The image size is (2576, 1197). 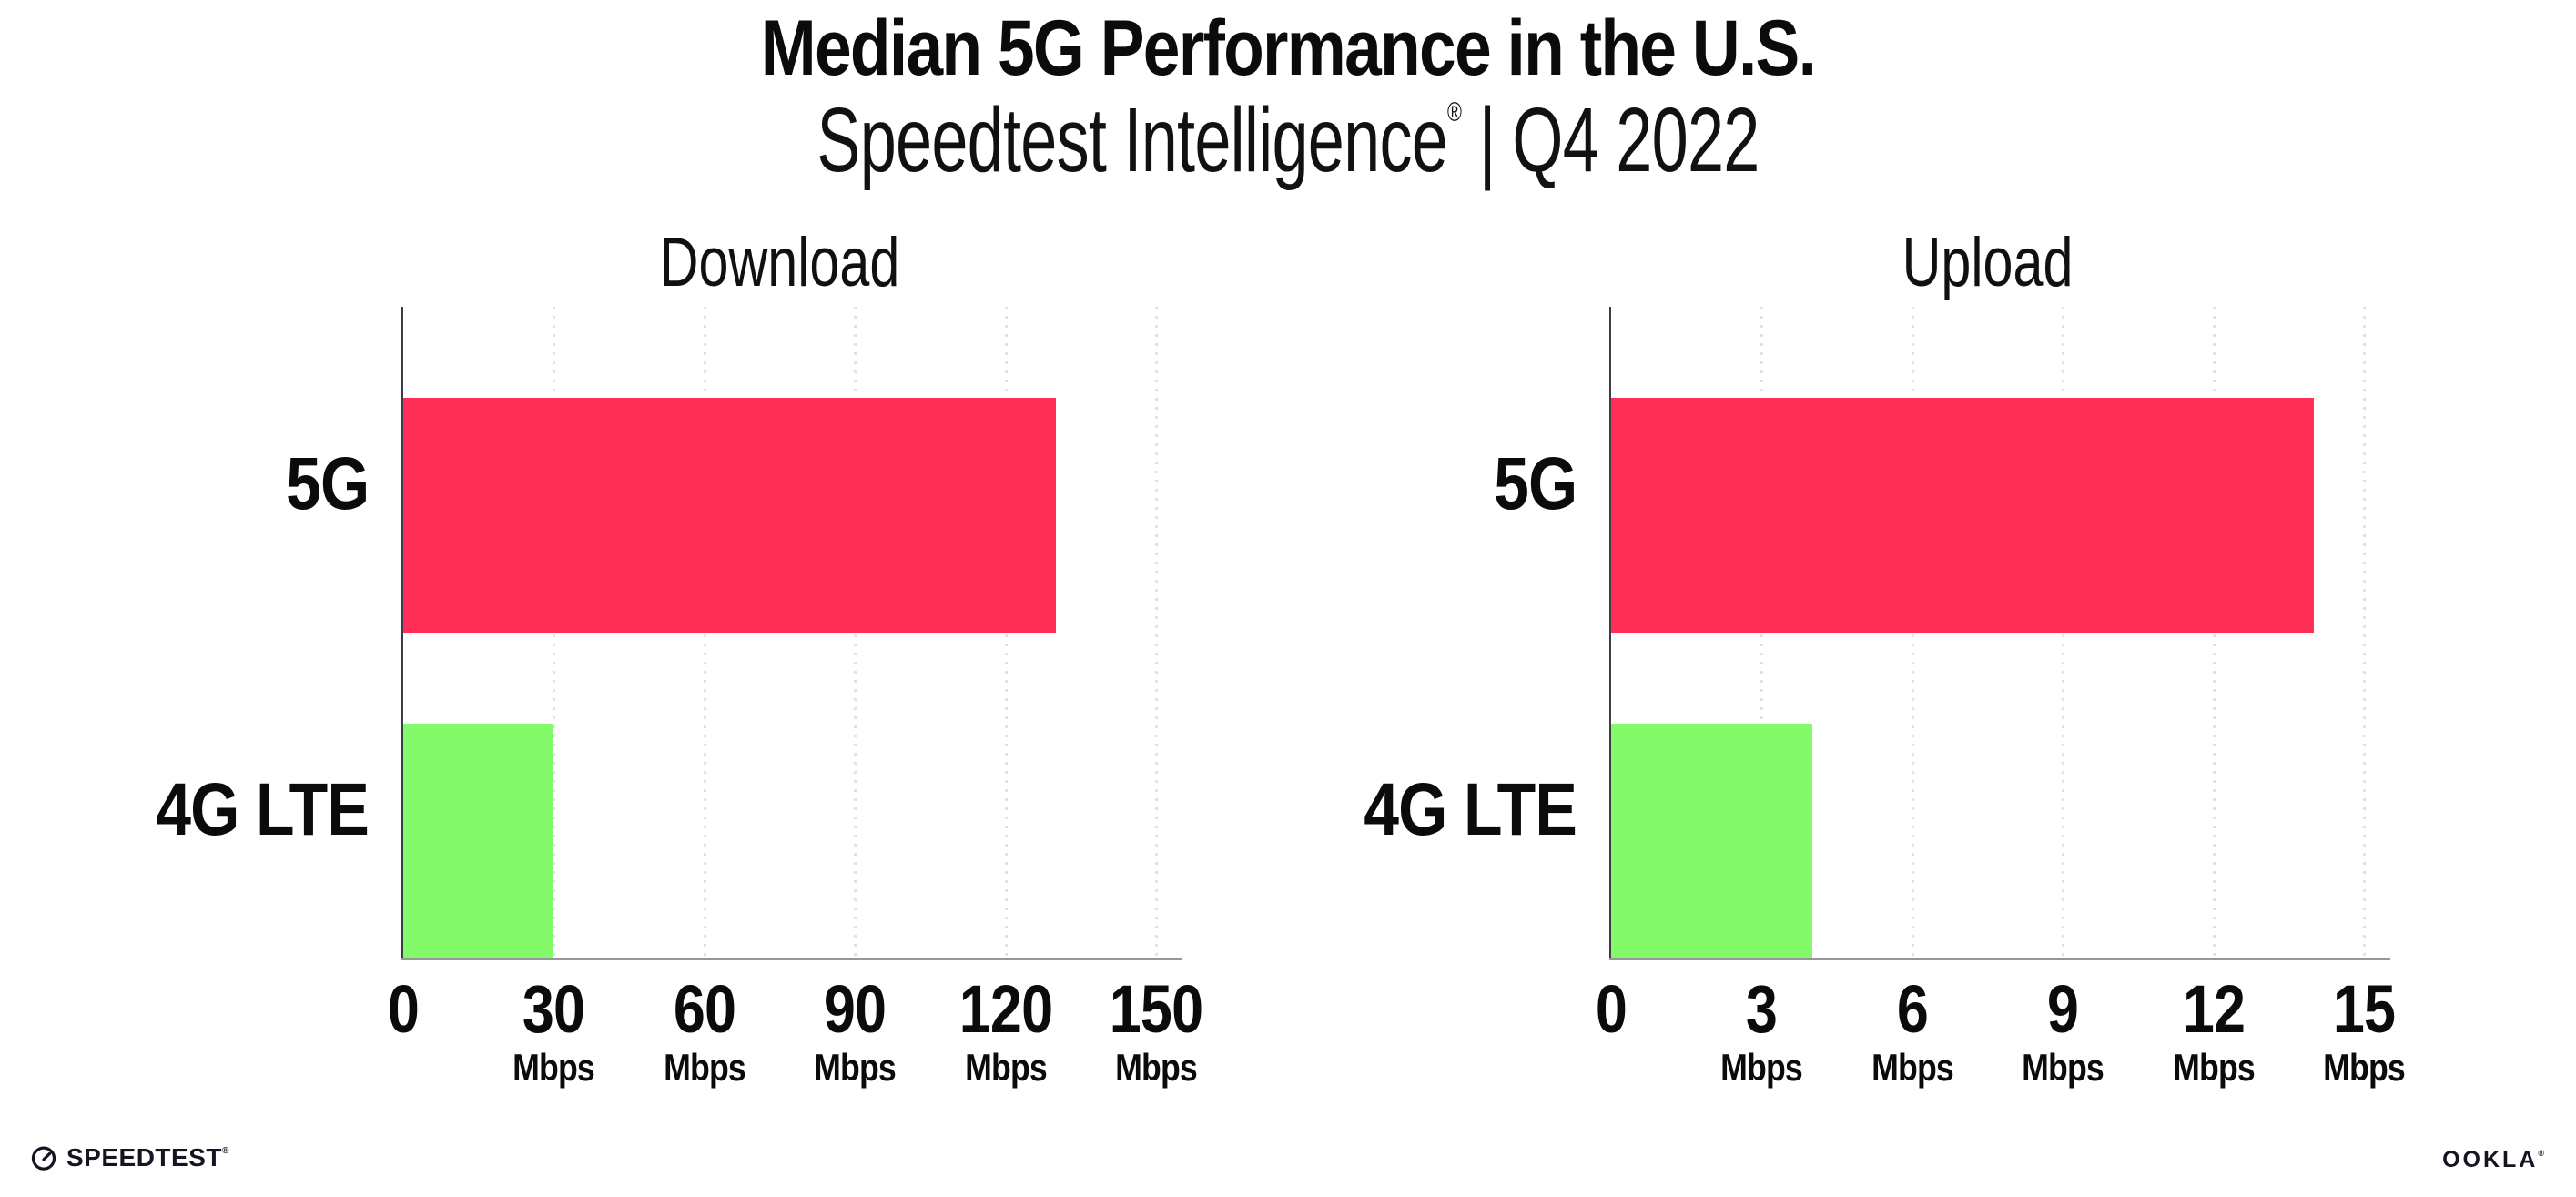 What do you see at coordinates (2364, 1067) in the screenshot?
I see `tick-unit-15: Mbps` at bounding box center [2364, 1067].